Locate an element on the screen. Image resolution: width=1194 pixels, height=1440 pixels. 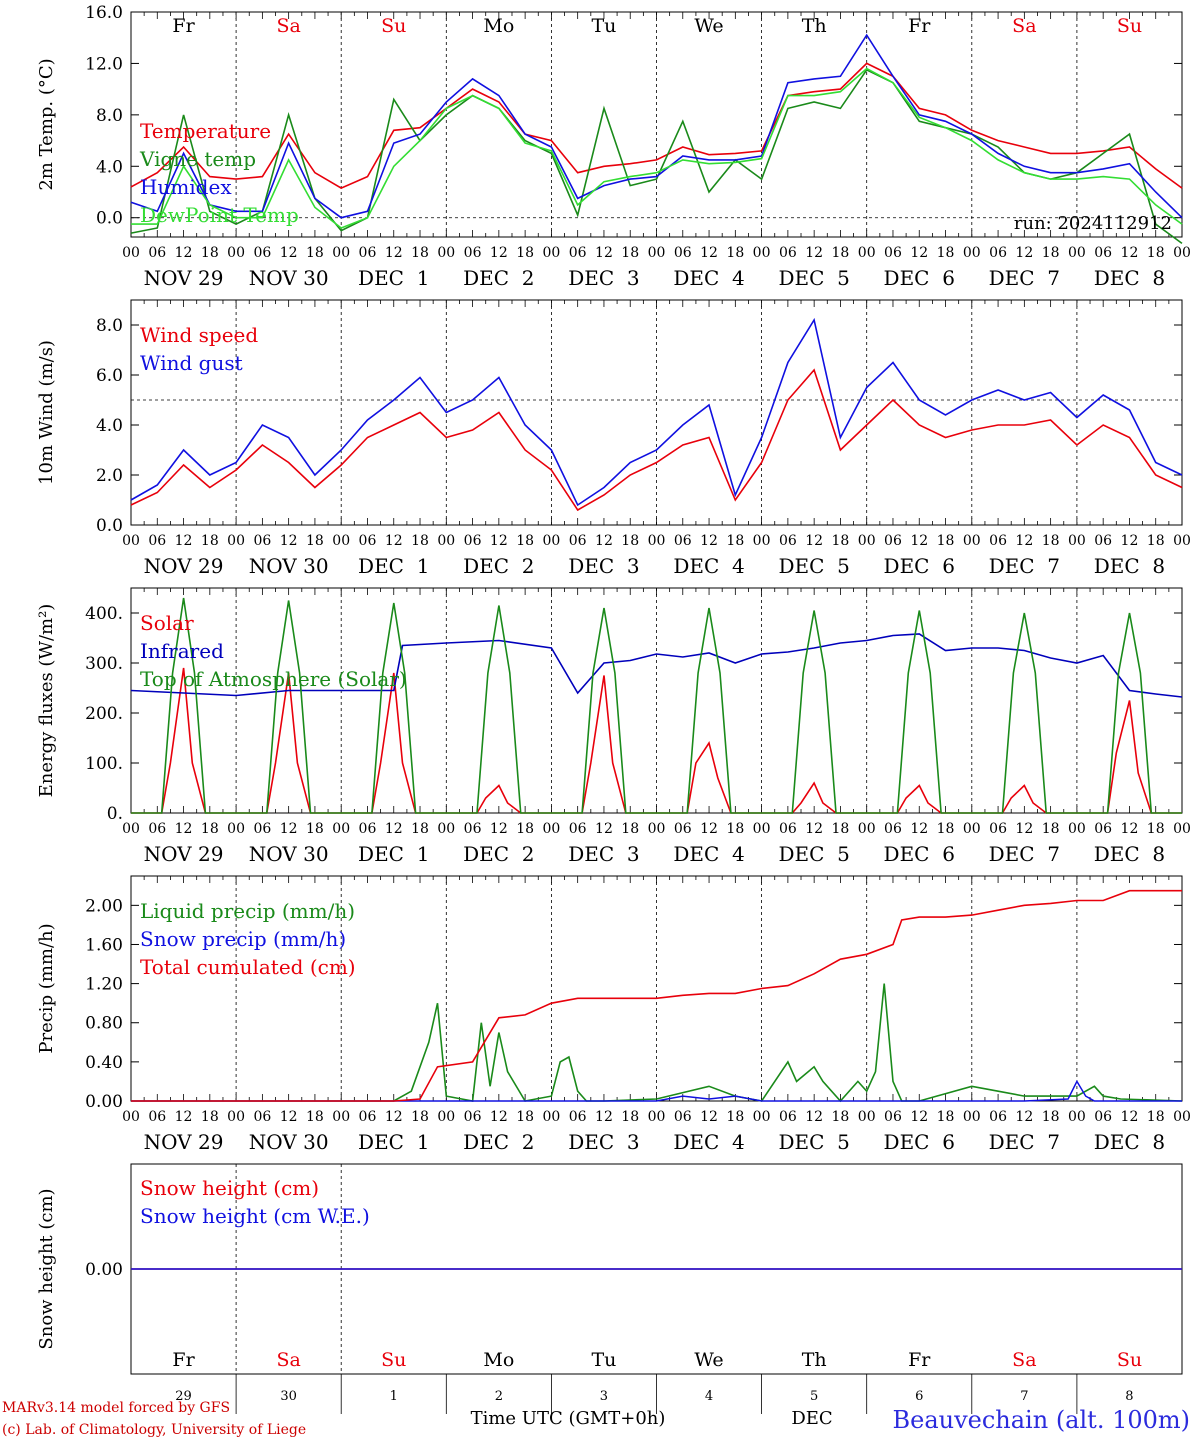
date-label: DEC 4 is located at coordinates (708, 1142).